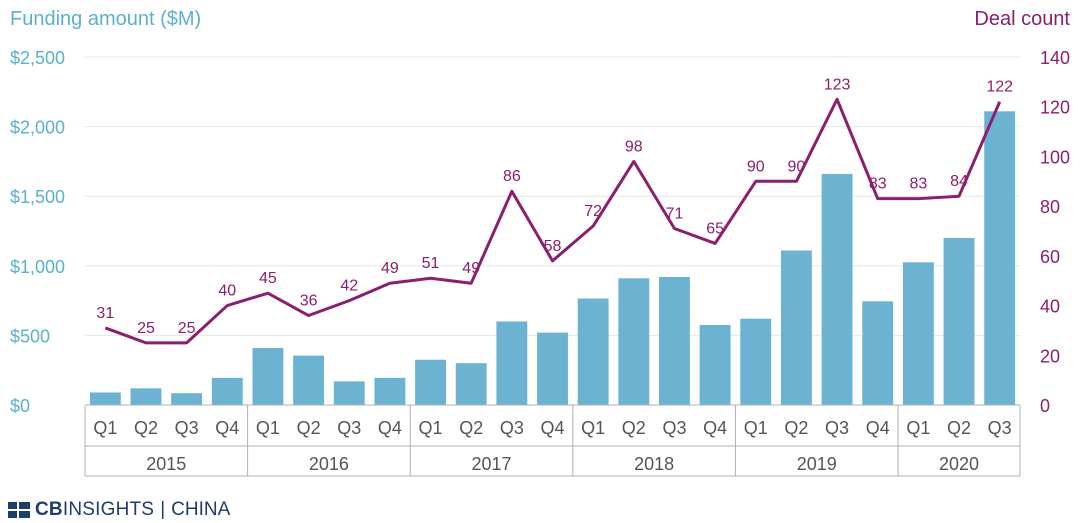  What do you see at coordinates (1050, 307) in the screenshot?
I see `right-axis-tick-label: 40` at bounding box center [1050, 307].